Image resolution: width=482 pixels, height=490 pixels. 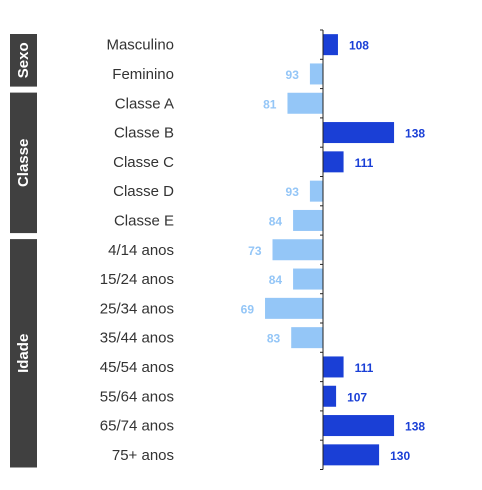 I want to click on category-label: 15/24 anos, so click(x=137, y=279).